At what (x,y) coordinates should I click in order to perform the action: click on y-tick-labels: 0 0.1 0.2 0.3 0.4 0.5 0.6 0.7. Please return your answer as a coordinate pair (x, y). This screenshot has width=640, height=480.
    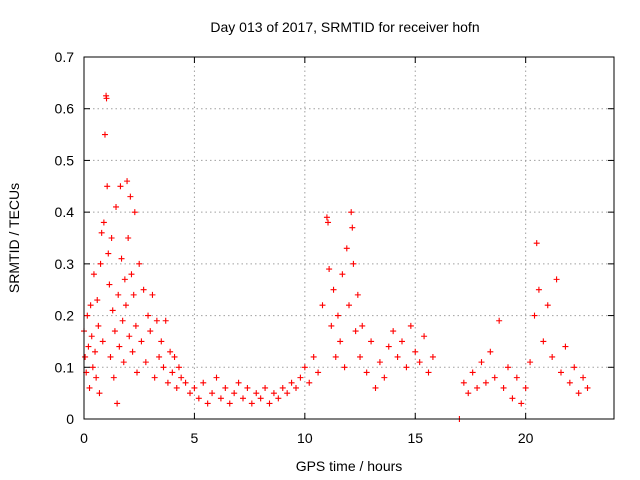
    Looking at the image, I should click on (65, 238).